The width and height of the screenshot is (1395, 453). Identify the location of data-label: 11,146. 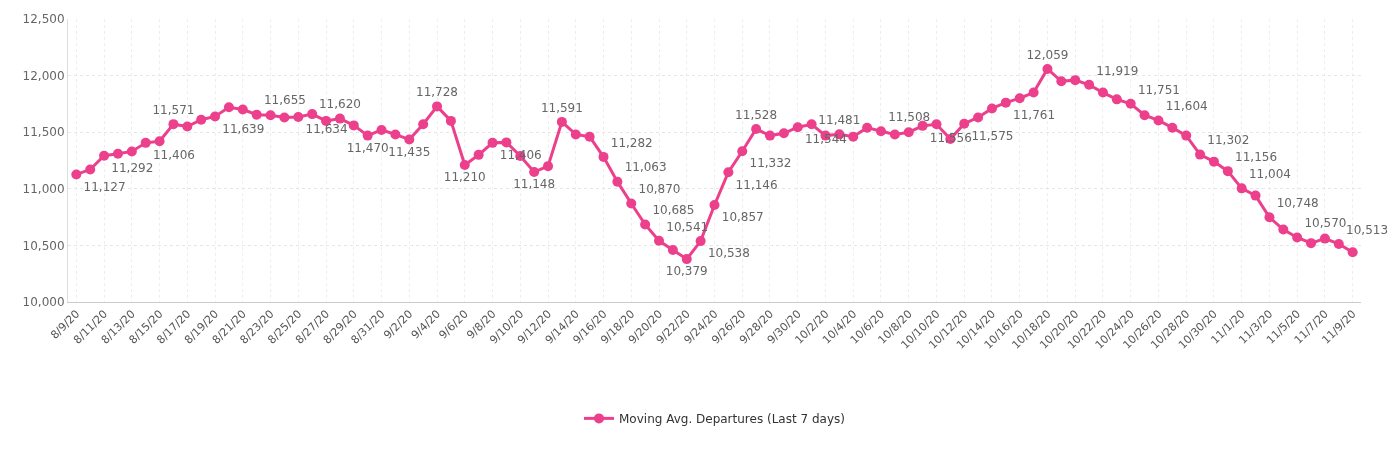
(756, 184).